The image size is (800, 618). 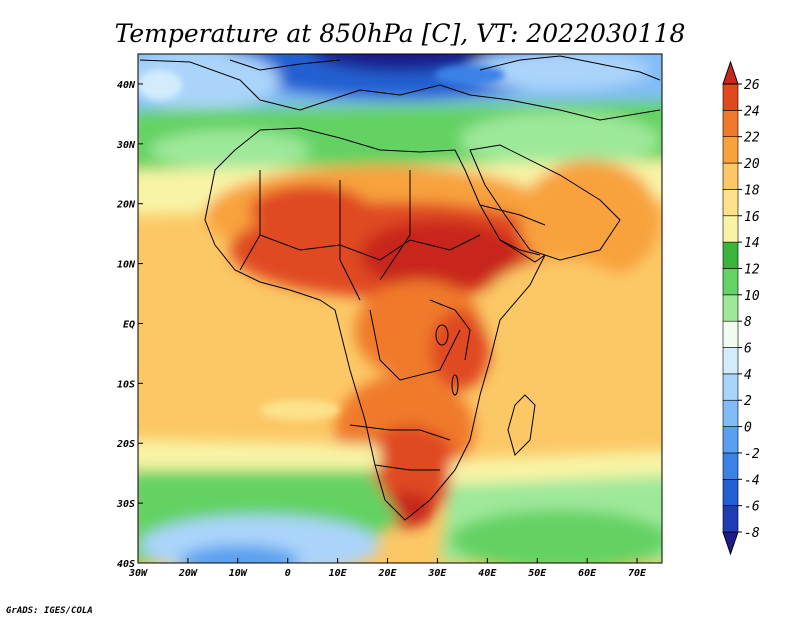 What do you see at coordinates (387, 573) in the screenshot?
I see `x-tick-label: 20E` at bounding box center [387, 573].